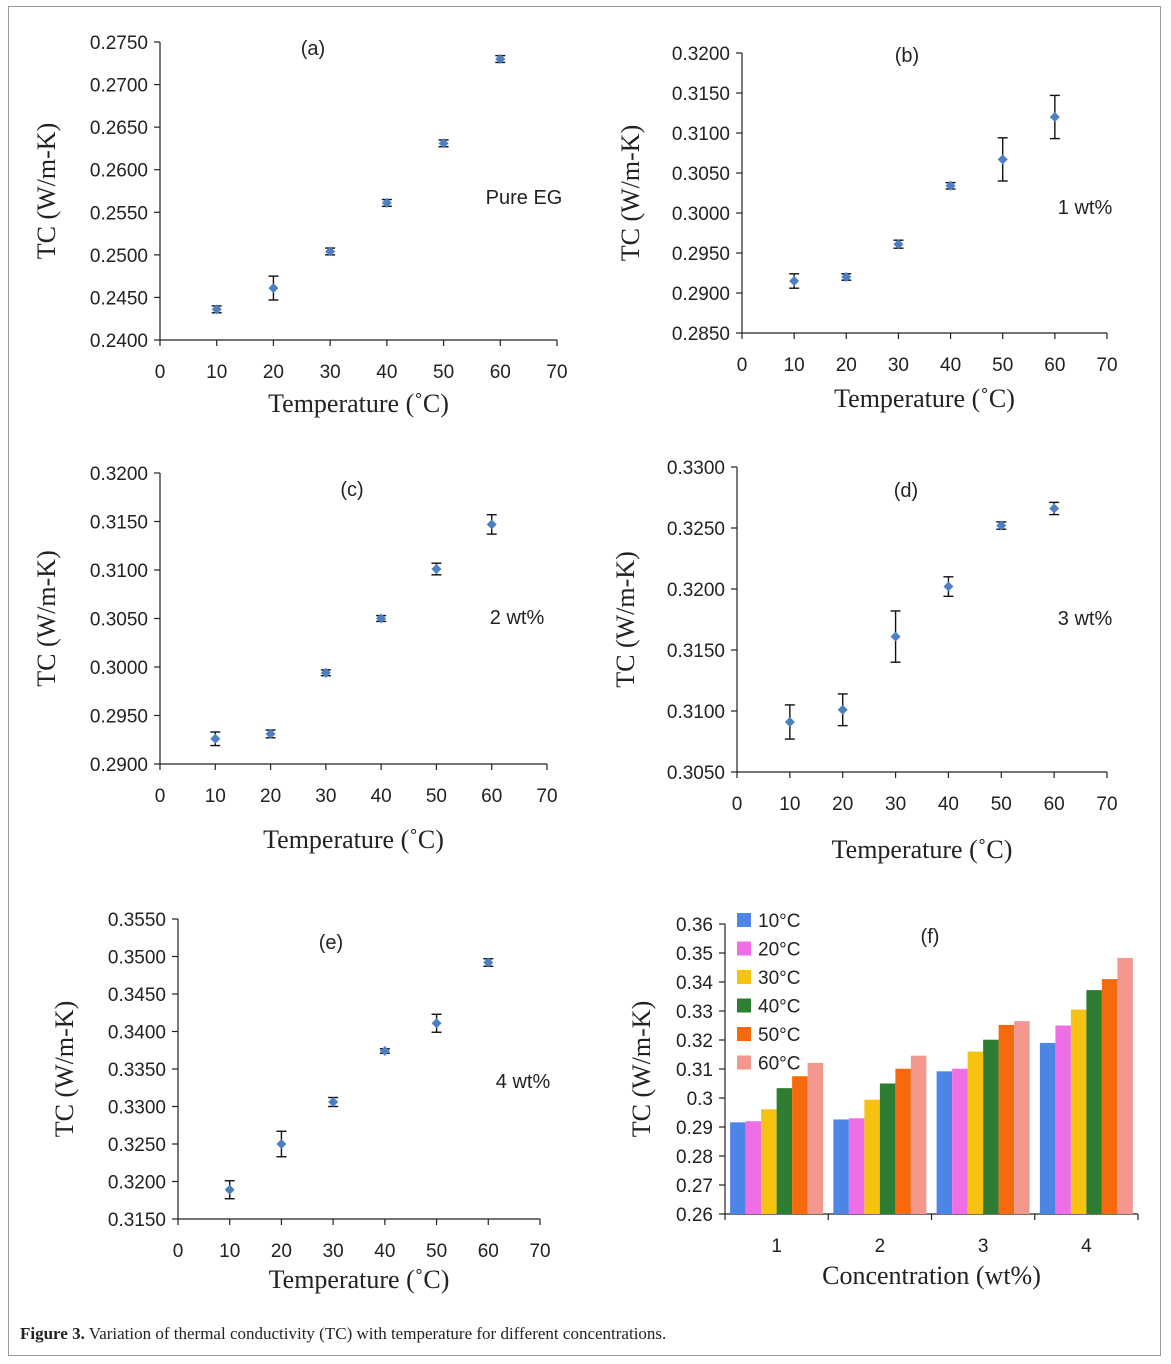 This screenshot has width=1171, height=1364. What do you see at coordinates (119, 43) in the screenshot?
I see `y-tick-label: 0.2750` at bounding box center [119, 43].